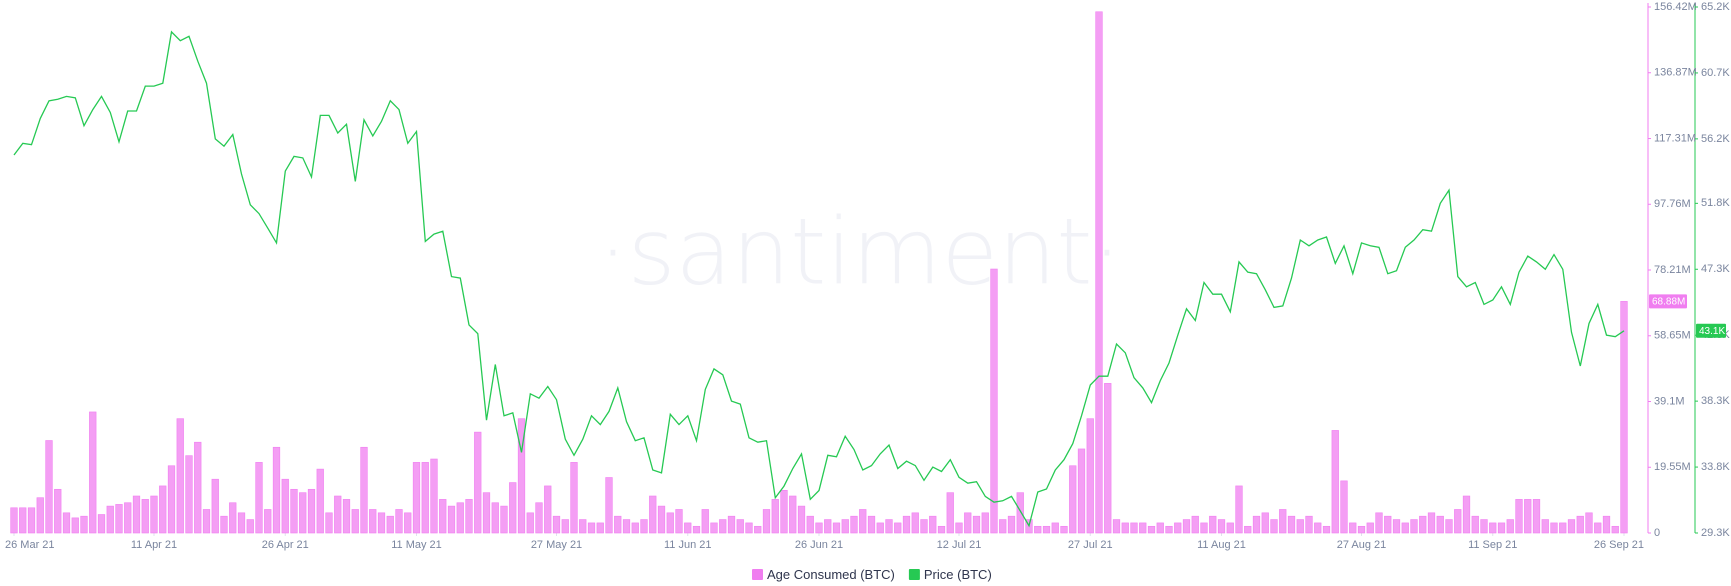  Describe the element at coordinates (556, 545) in the screenshot. I see `x-tick-label: 27 May 21` at that location.